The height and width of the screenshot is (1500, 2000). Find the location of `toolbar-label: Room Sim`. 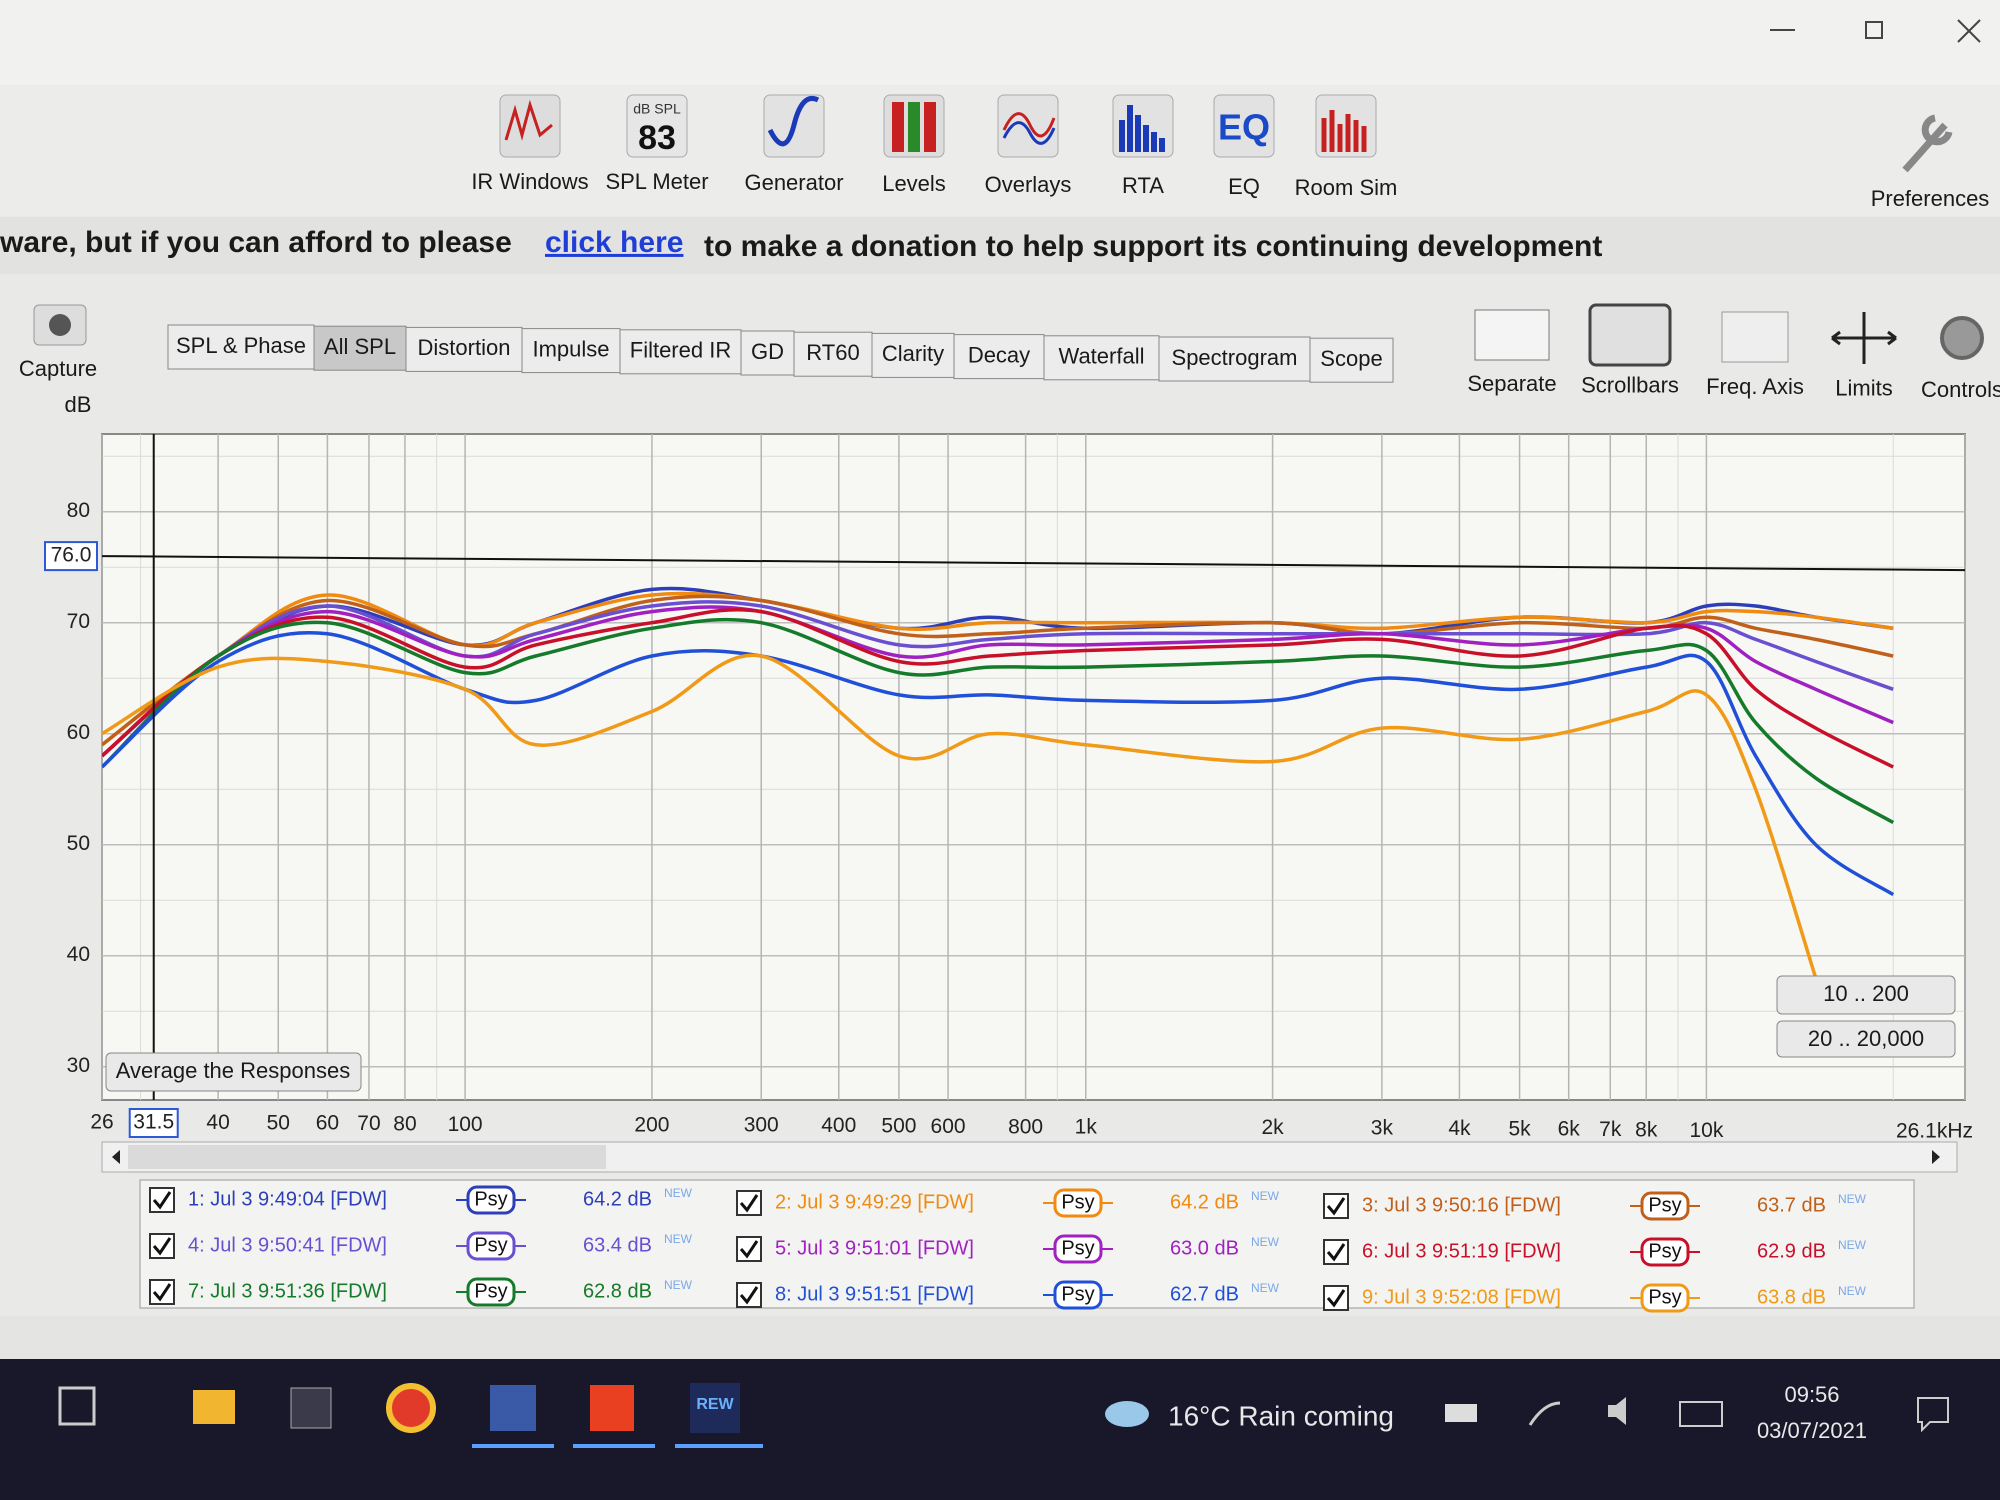

toolbar-label: Room Sim is located at coordinates (1346, 187).